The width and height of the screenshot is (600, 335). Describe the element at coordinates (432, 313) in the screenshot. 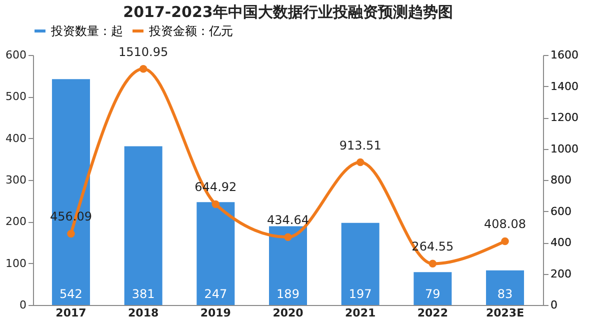

I see `x-tick-label: 2022` at that location.